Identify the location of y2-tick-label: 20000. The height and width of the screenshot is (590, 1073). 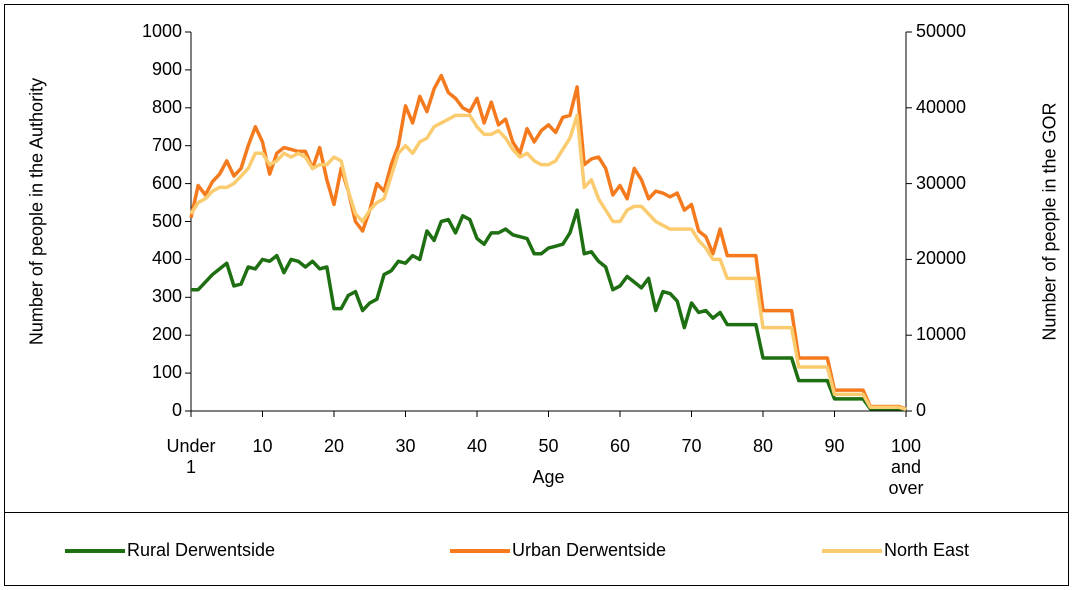
(941, 258).